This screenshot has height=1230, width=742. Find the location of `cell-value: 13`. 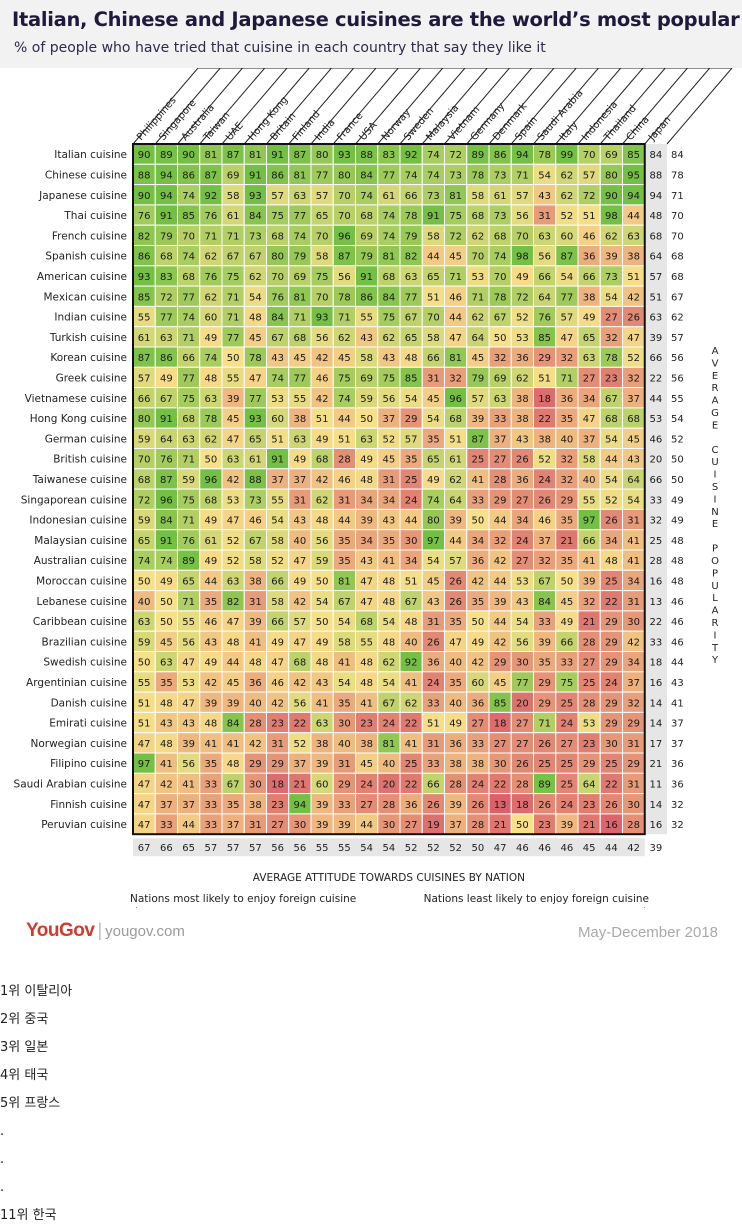

cell-value: 13 is located at coordinates (500, 805).